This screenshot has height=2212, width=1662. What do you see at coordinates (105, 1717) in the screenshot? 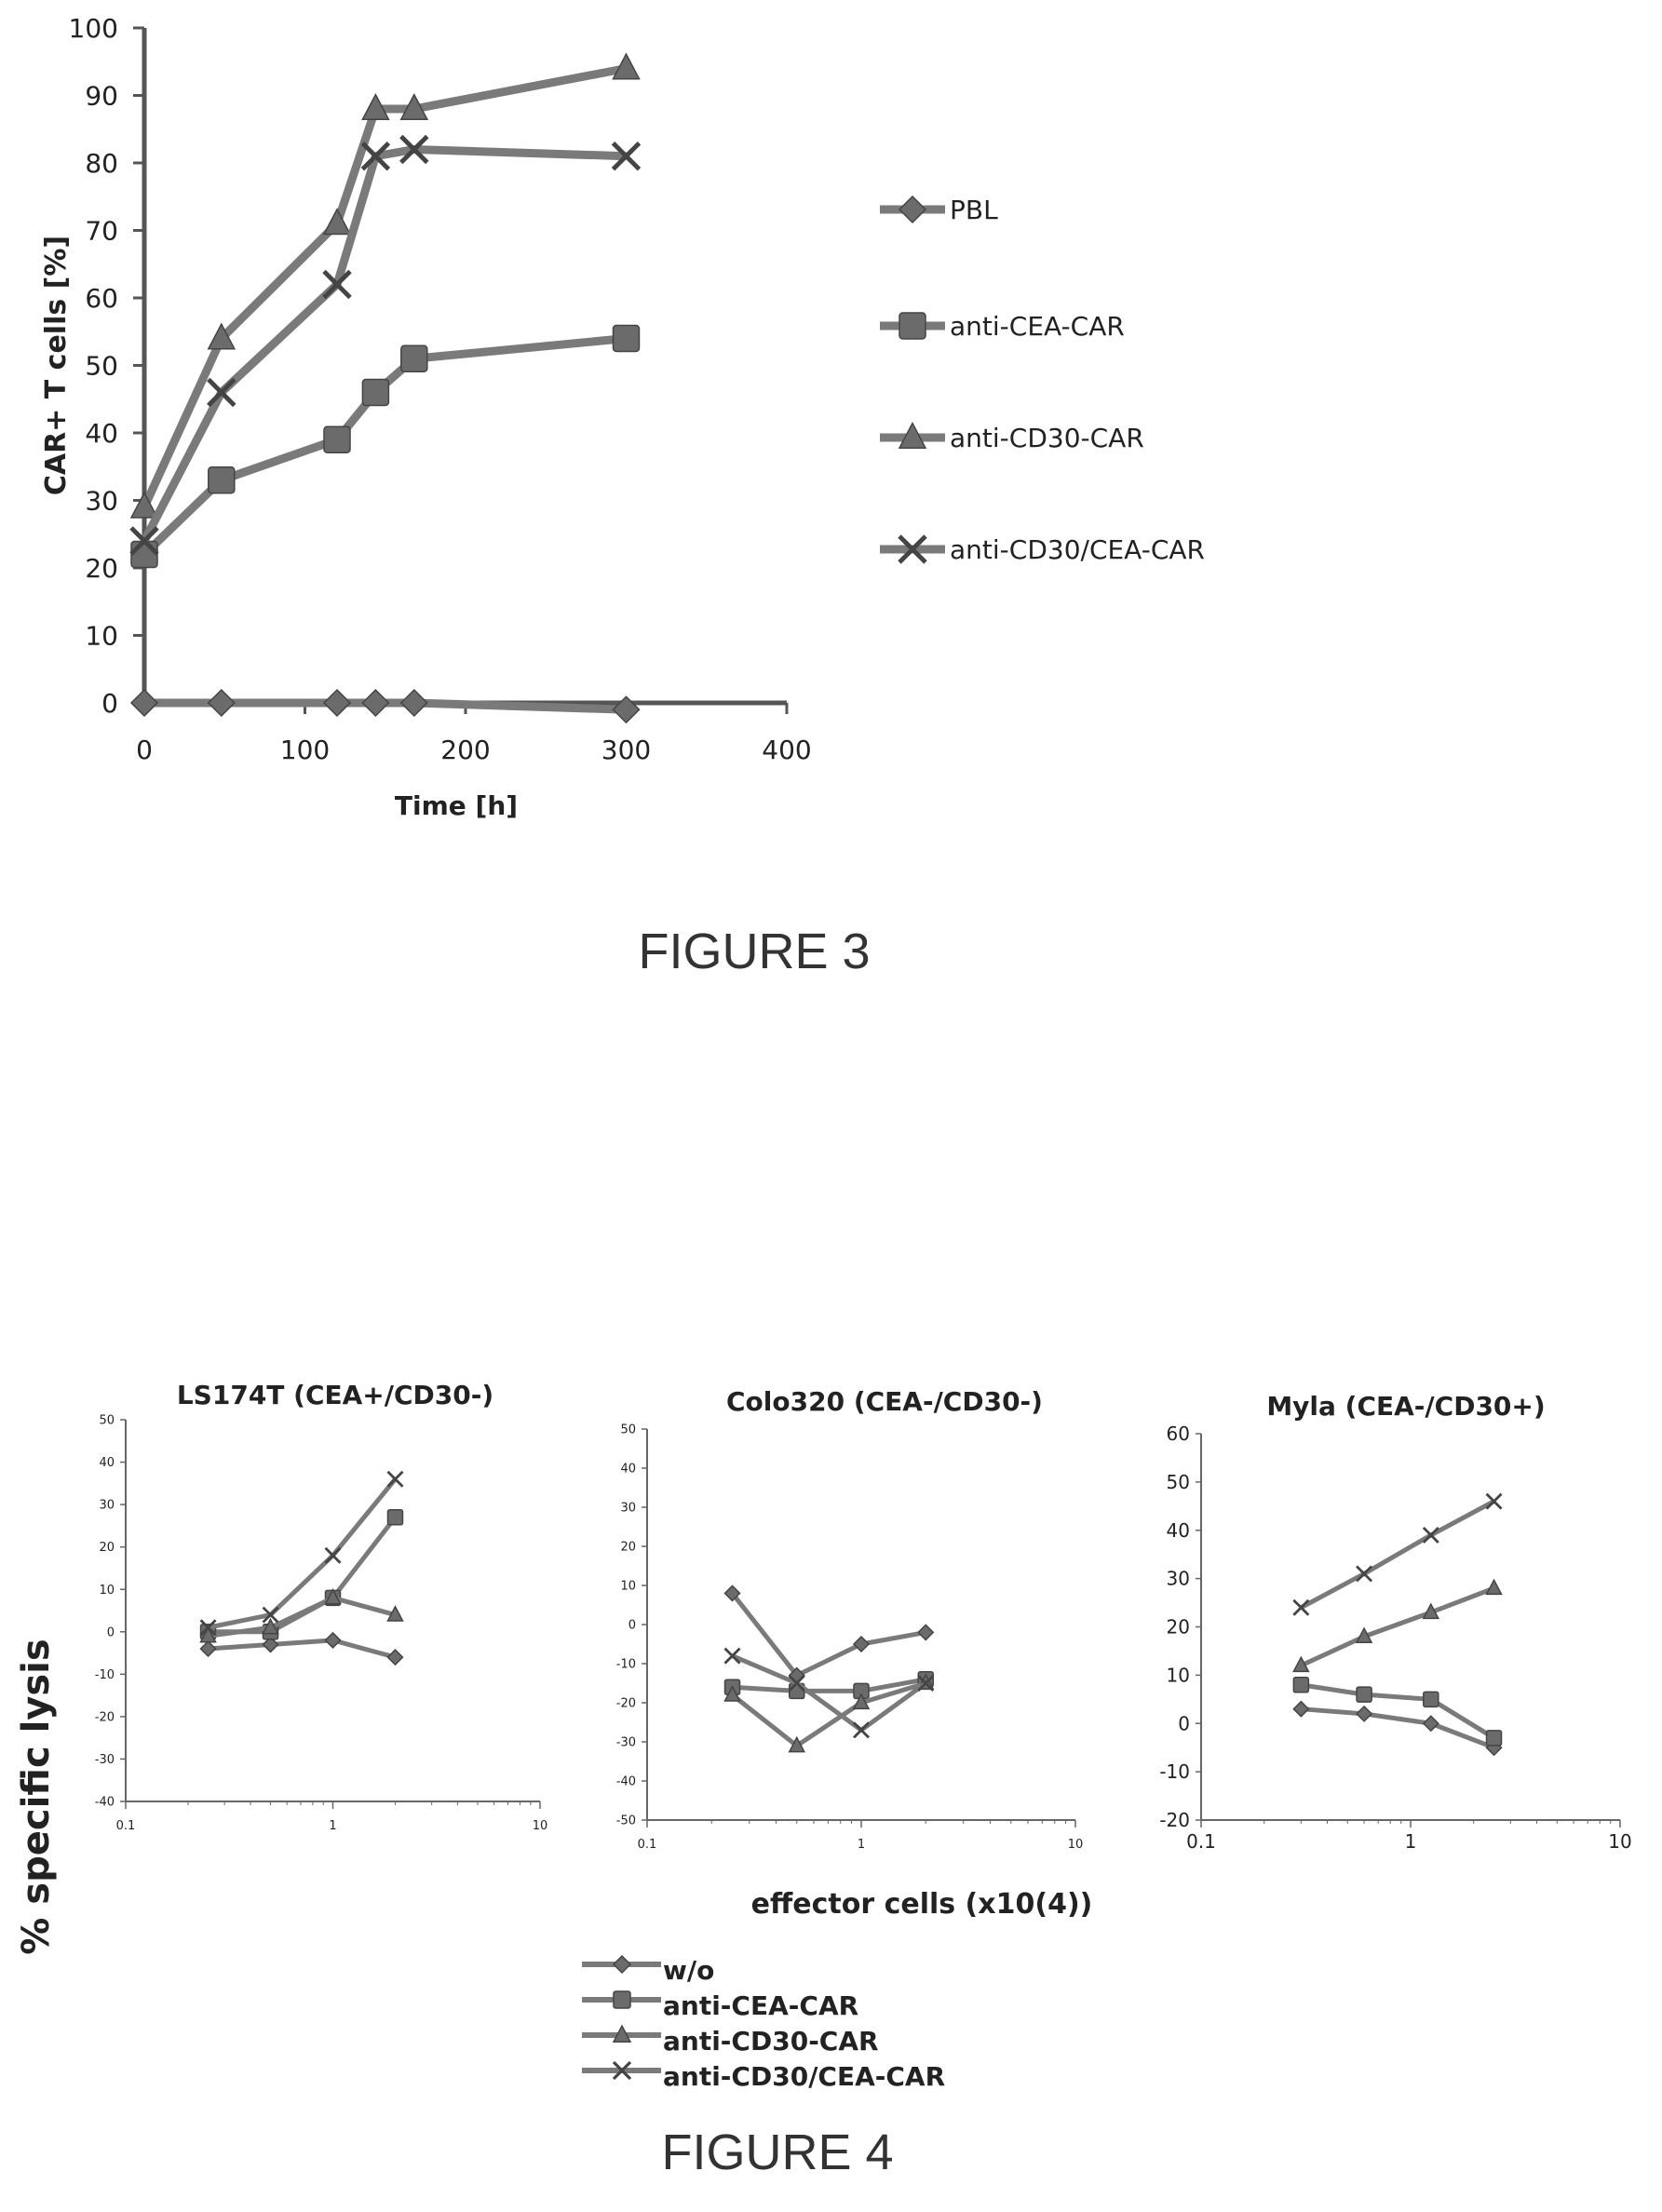
I see `fig4-y-tick-label: -20` at bounding box center [105, 1717].